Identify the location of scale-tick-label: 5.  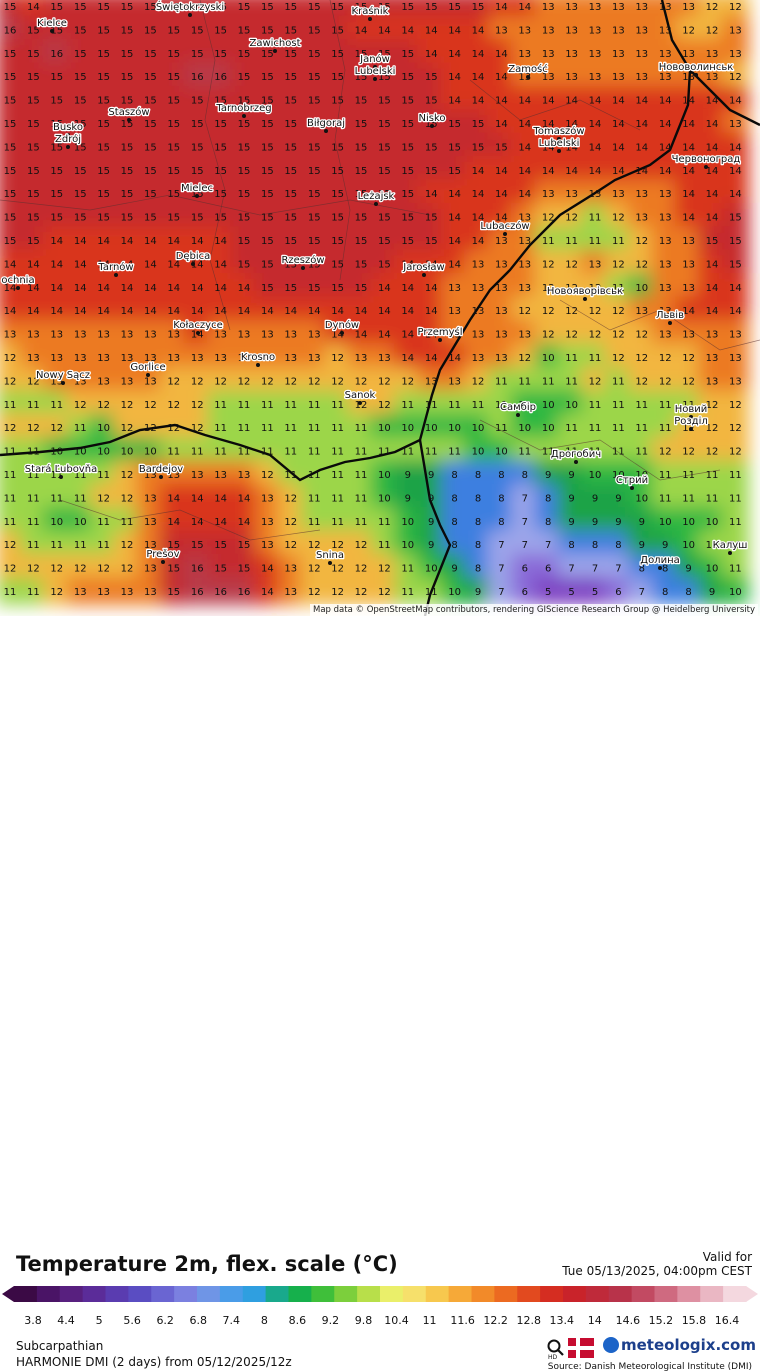
(99, 1320).